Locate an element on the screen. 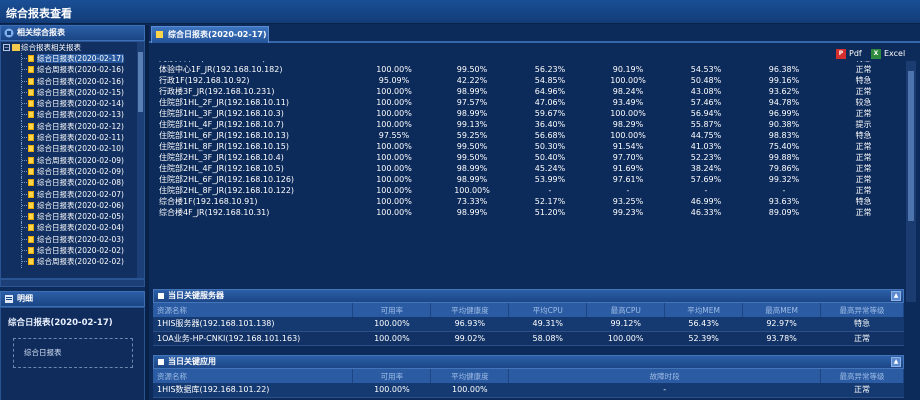 This screenshot has height=400, width=920. metric-cell: 97.70% is located at coordinates (628, 157).